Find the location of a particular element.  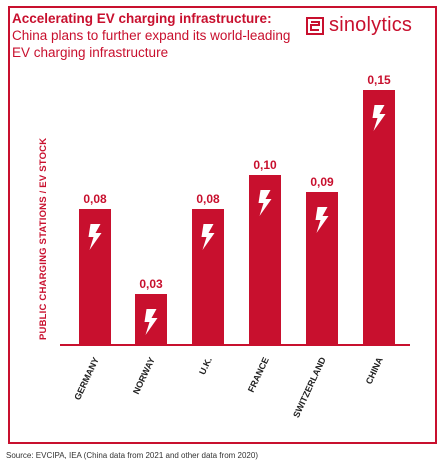

data-label: 0,10 is located at coordinates (265, 165).